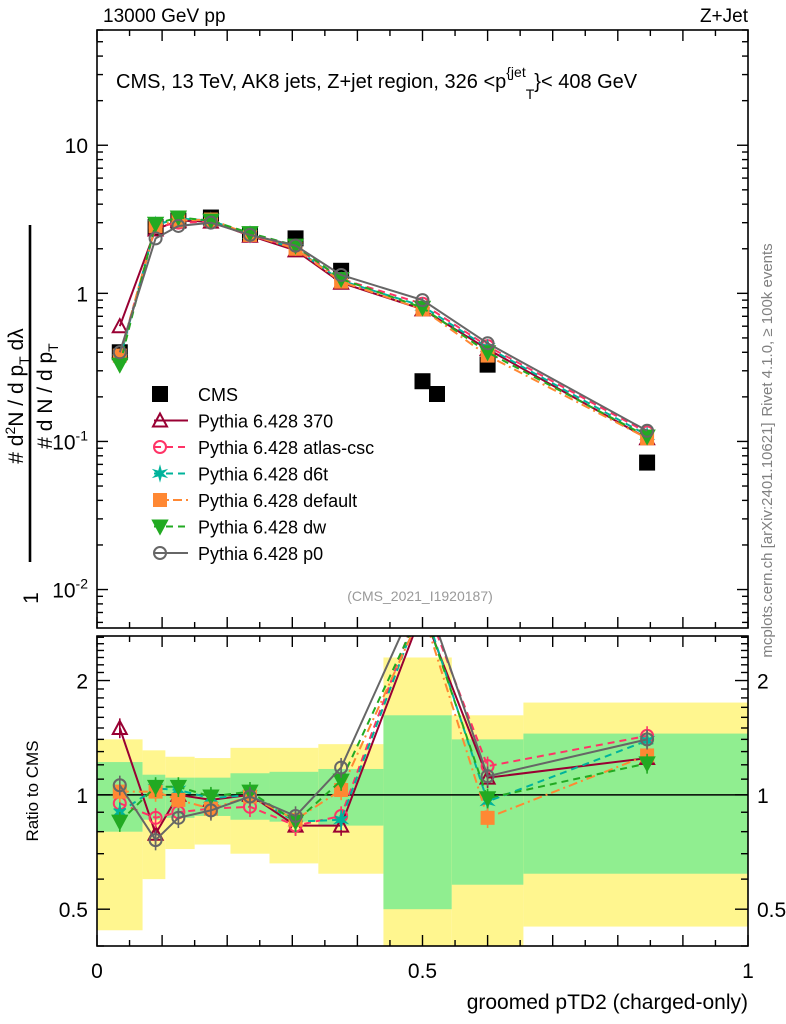  I want to click on y-tick-label: 10⁻¹, so click(70, 440).